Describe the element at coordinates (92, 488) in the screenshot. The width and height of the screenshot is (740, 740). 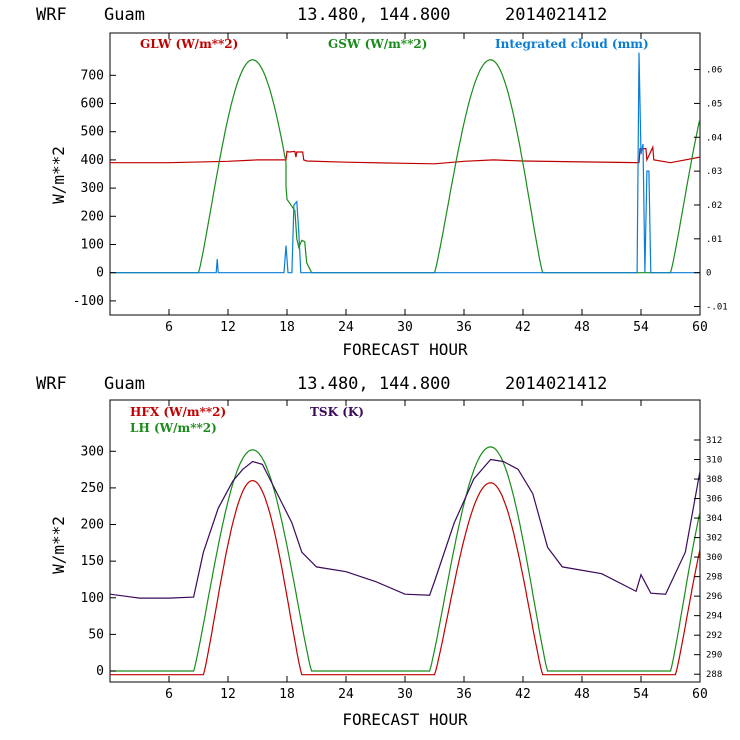
I see `y-tick-label: 250` at that location.